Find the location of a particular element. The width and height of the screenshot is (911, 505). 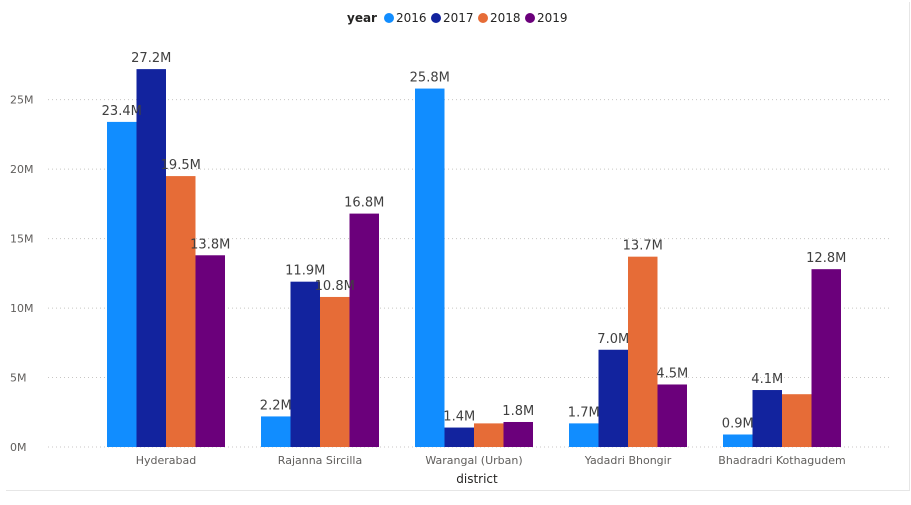

data-label: 1.7M is located at coordinates (584, 412).